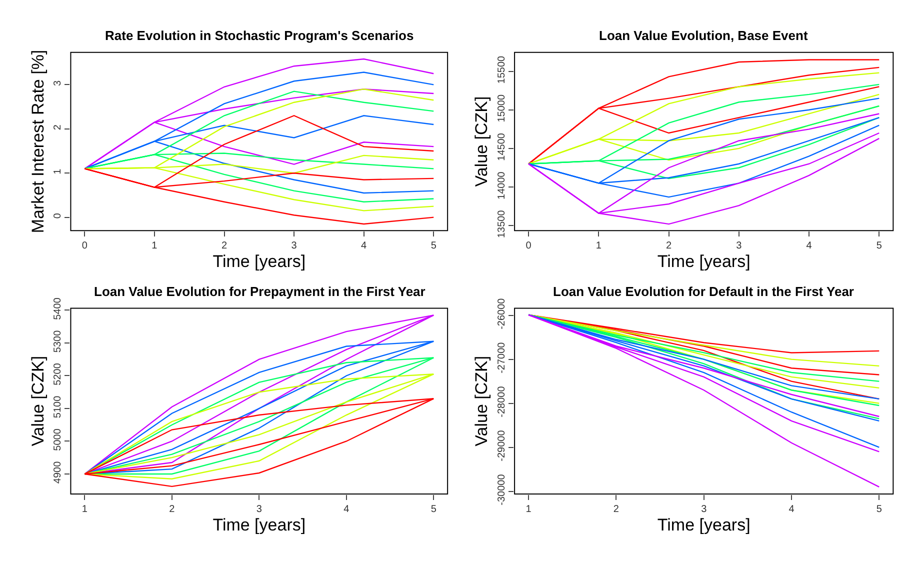  Describe the element at coordinates (502, 314) in the screenshot. I see `y-tick-label: -26000` at that location.